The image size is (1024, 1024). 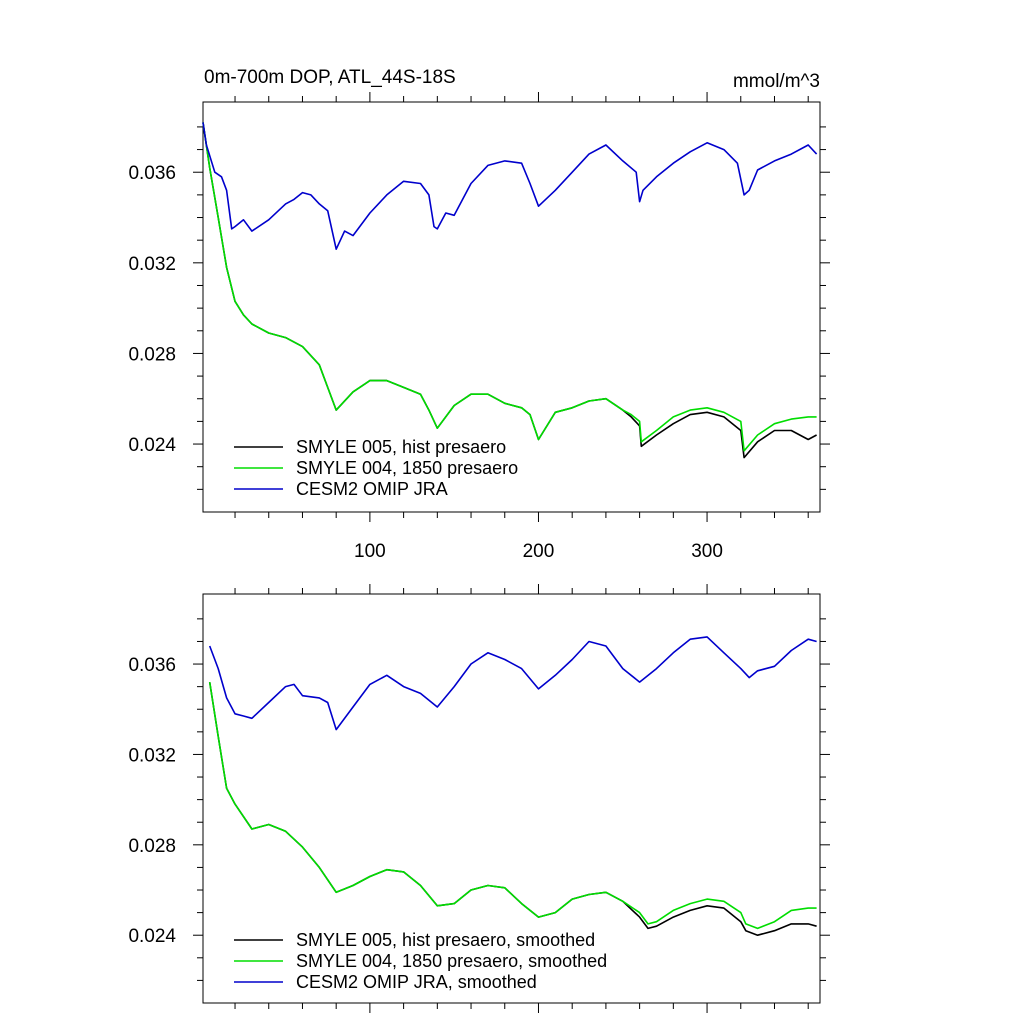 What do you see at coordinates (330, 77) in the screenshot?
I see `figure-title-left: 0m-700m DOP, ATL_44S-18S` at bounding box center [330, 77].